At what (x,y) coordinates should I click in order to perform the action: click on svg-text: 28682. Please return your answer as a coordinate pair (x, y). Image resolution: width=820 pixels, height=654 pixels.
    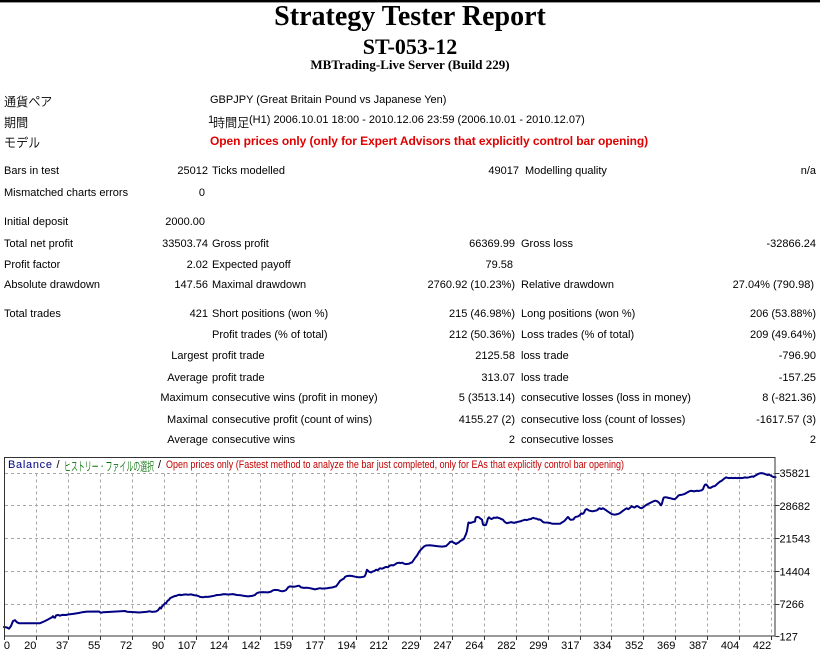
    Looking at the image, I should click on (795, 507).